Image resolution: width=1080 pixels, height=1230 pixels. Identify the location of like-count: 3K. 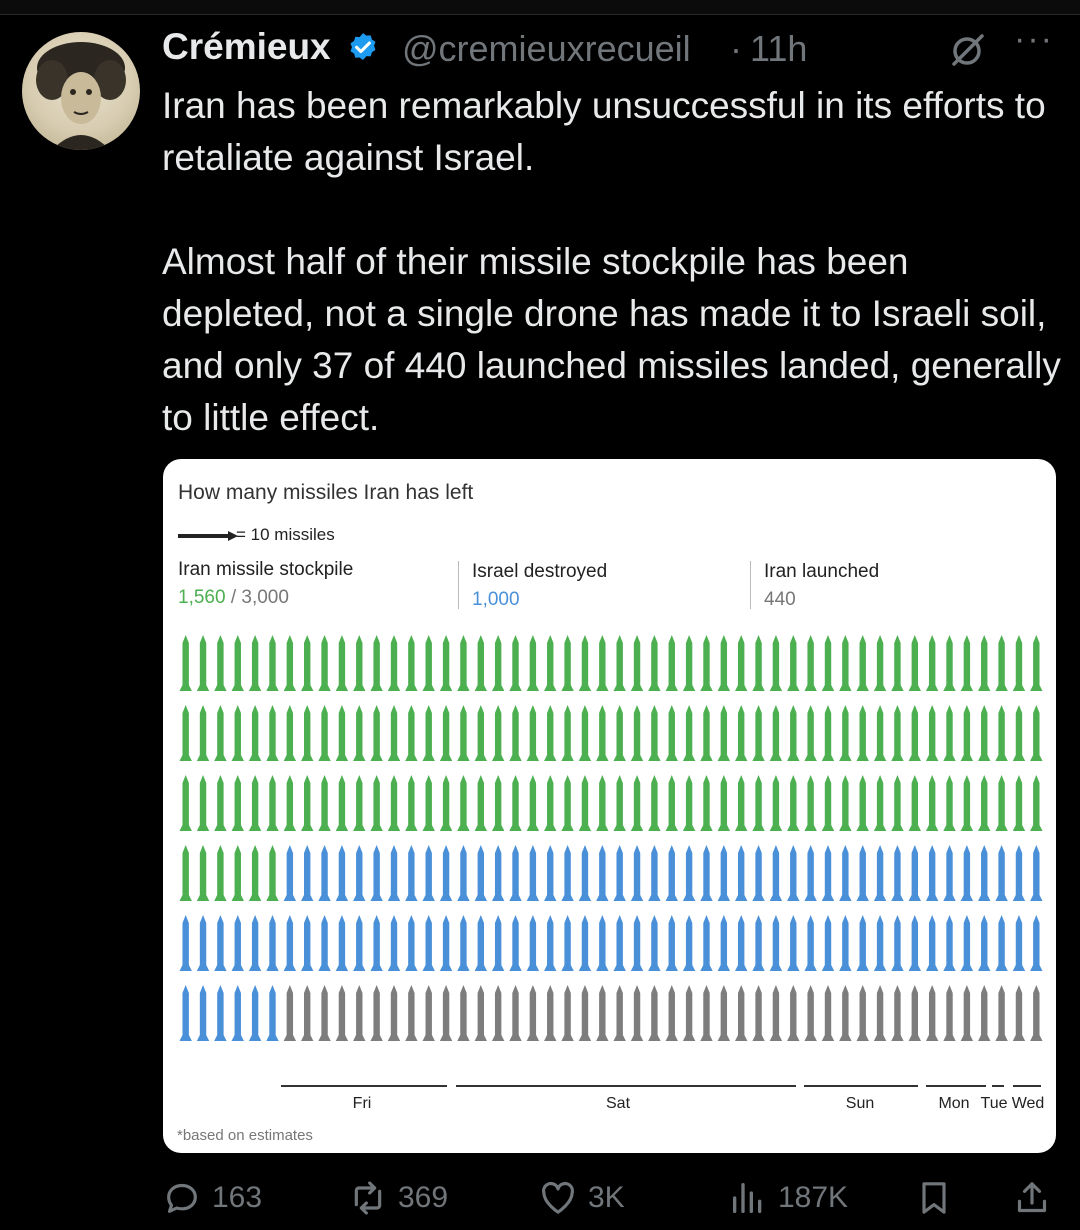
(606, 1197).